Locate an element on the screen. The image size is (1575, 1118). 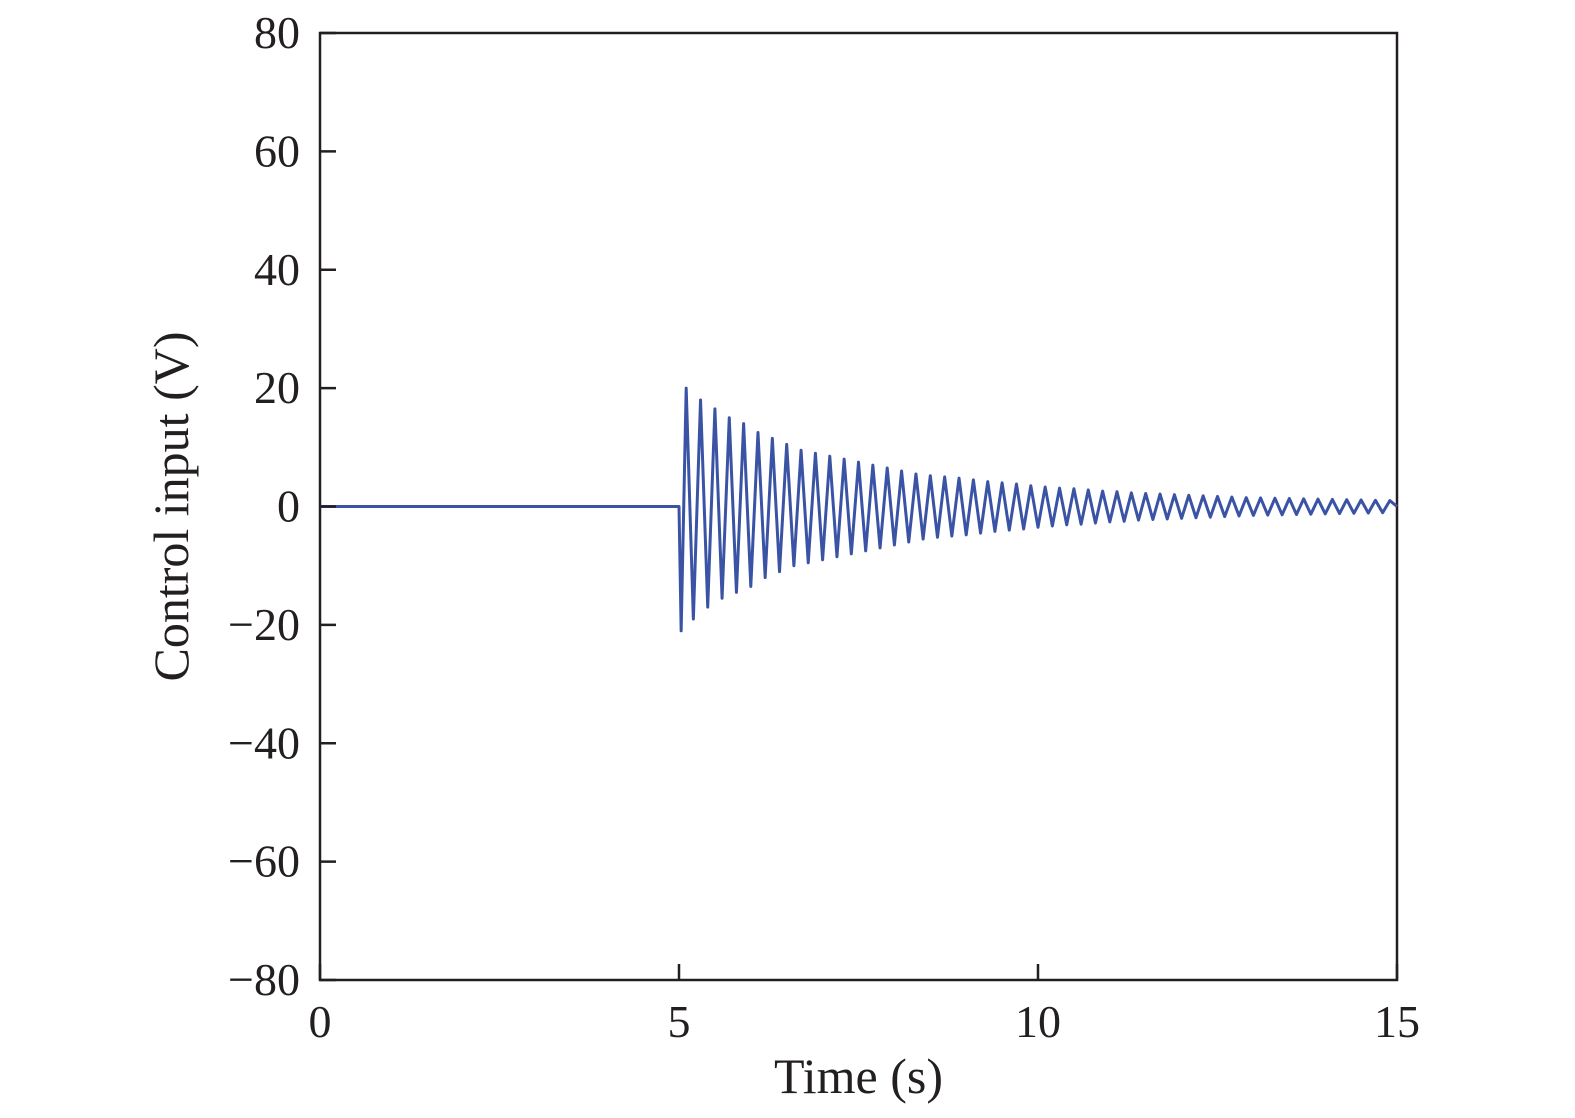
y-tick-label: −40 is located at coordinates (264, 742).